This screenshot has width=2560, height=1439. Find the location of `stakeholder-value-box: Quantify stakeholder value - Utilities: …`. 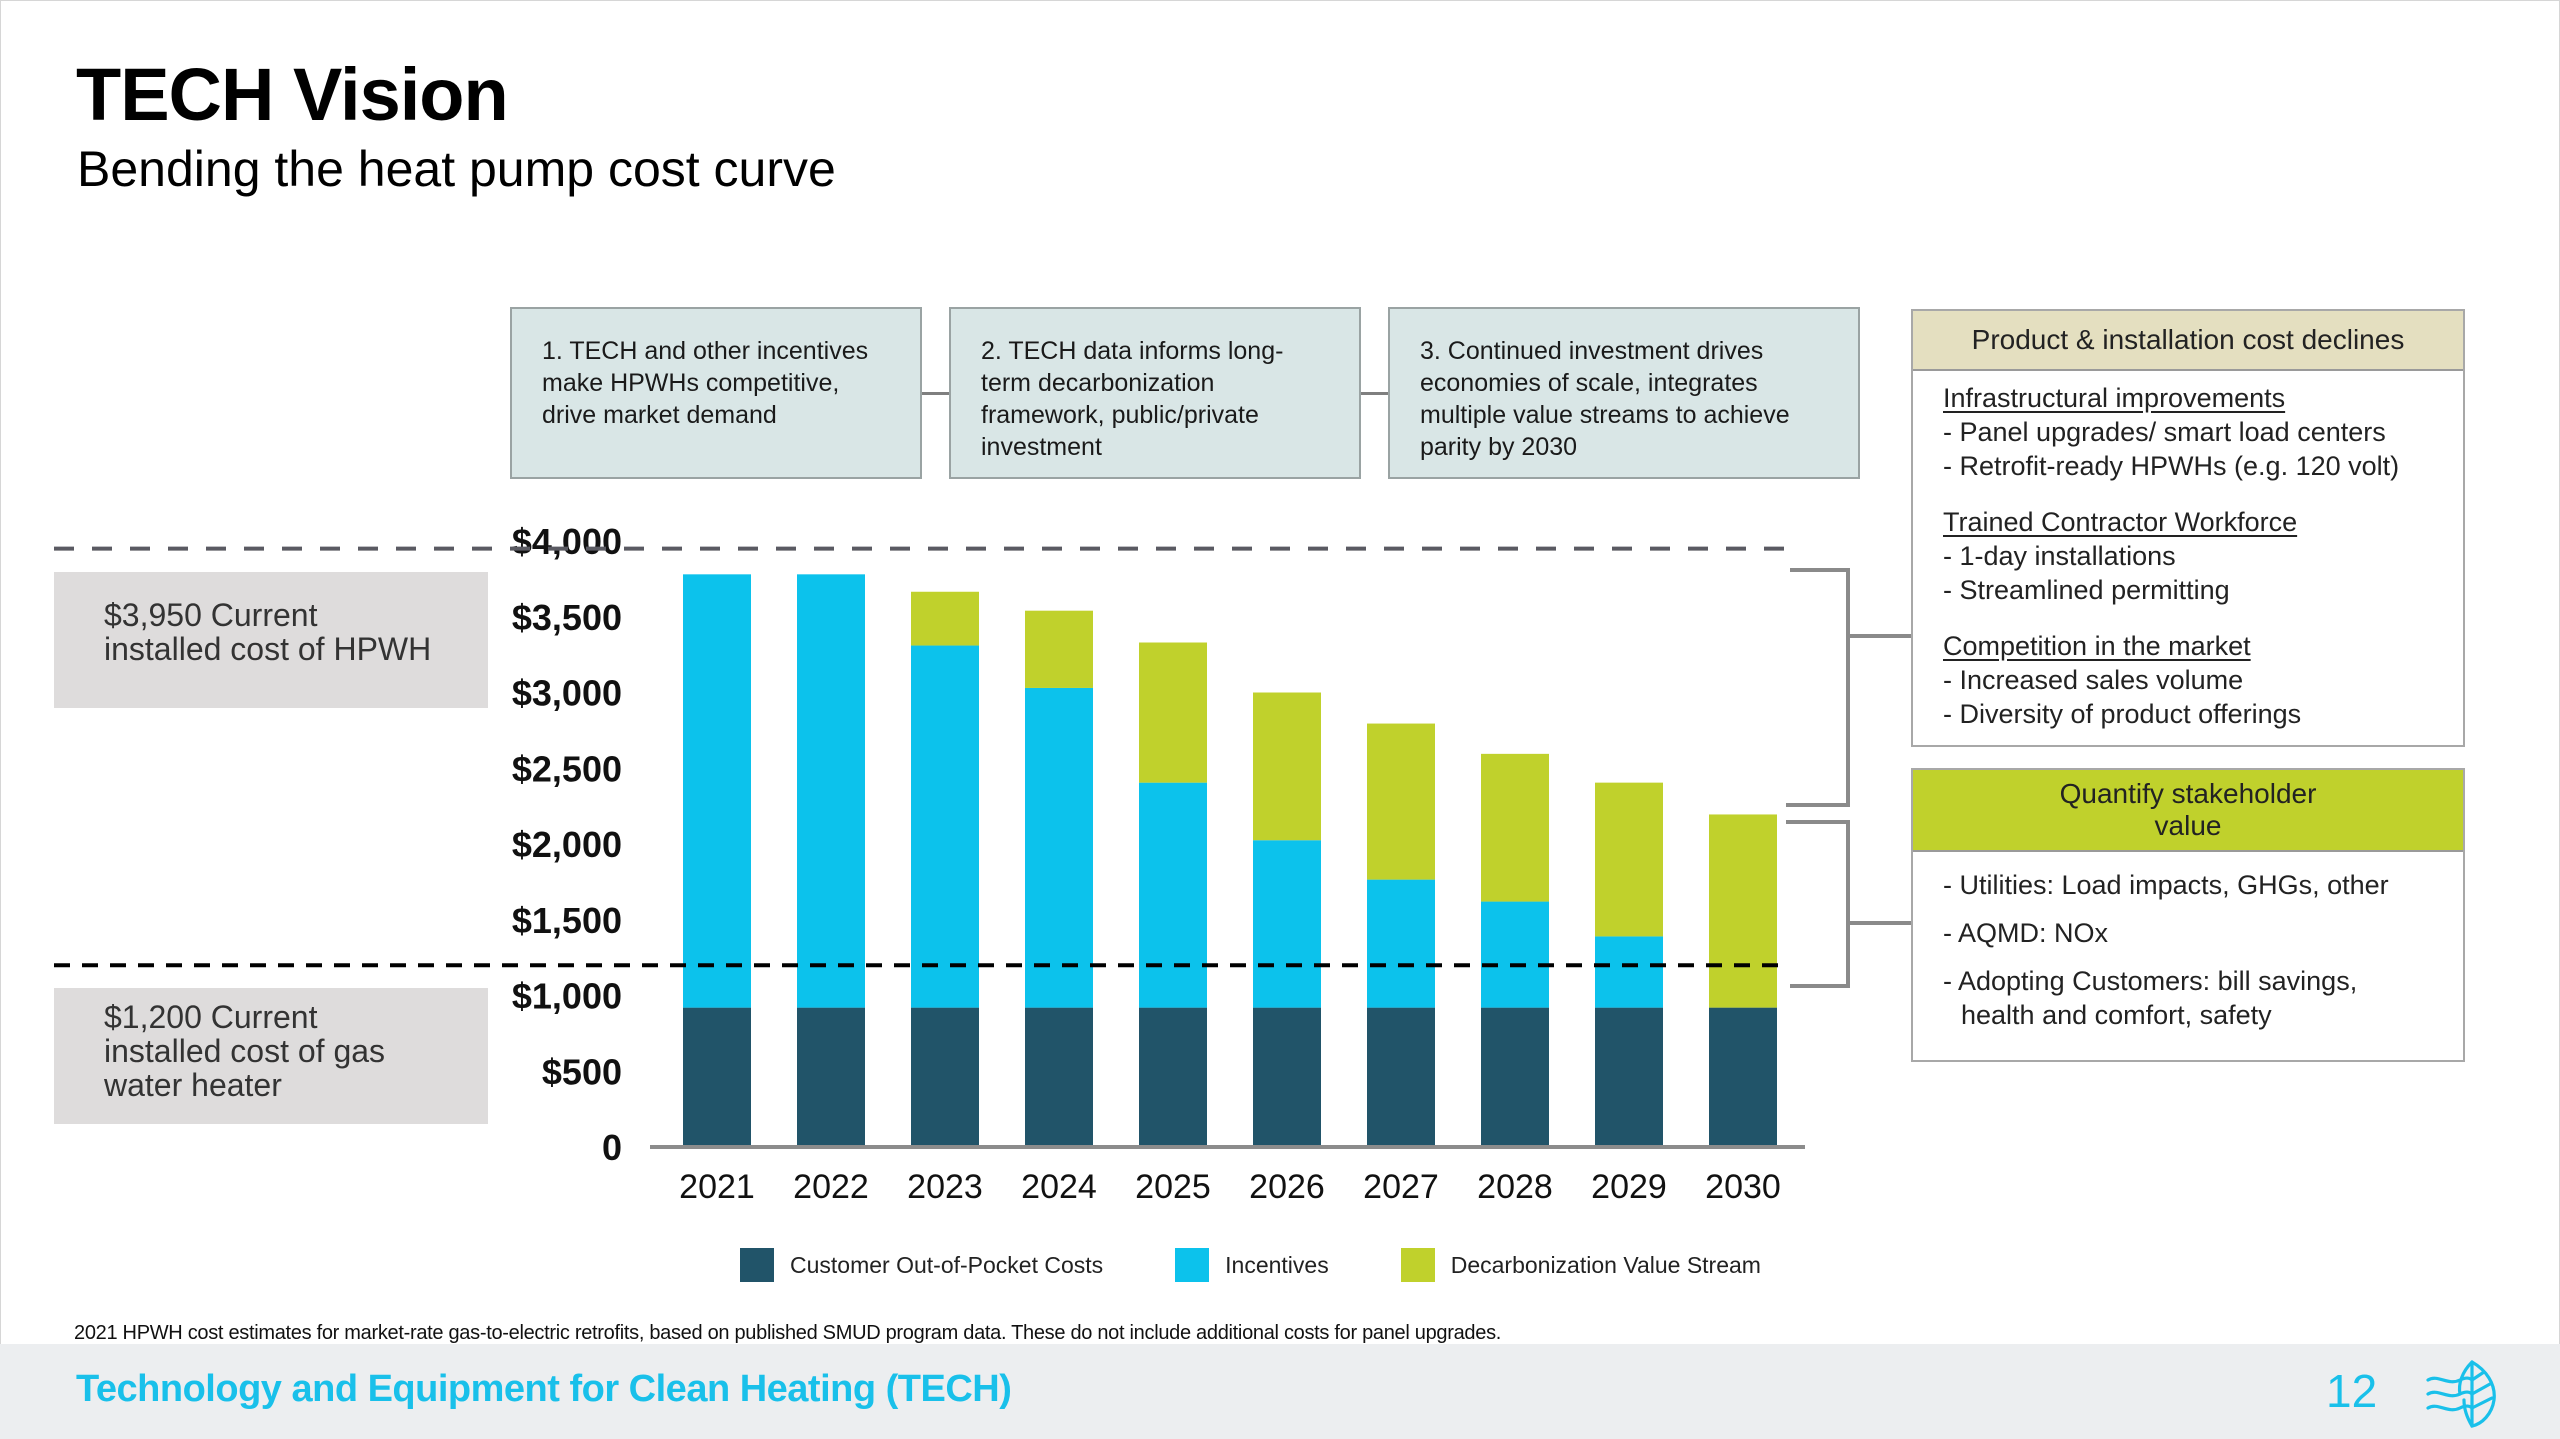

stakeholder-value-box: Quantify stakeholder value - Utilities: … is located at coordinates (2188, 915).